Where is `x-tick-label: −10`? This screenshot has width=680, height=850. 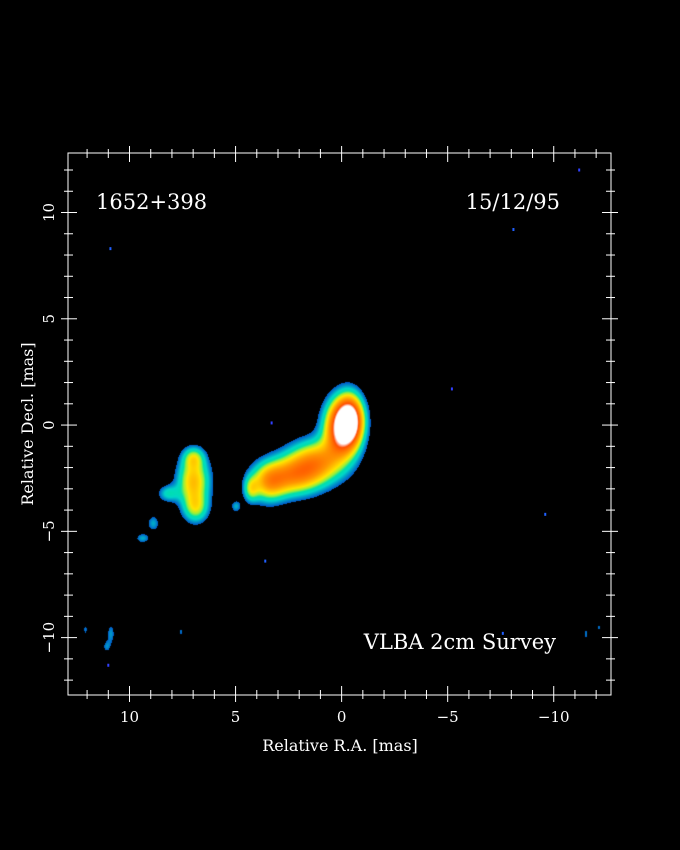 x-tick-label: −10 is located at coordinates (554, 717).